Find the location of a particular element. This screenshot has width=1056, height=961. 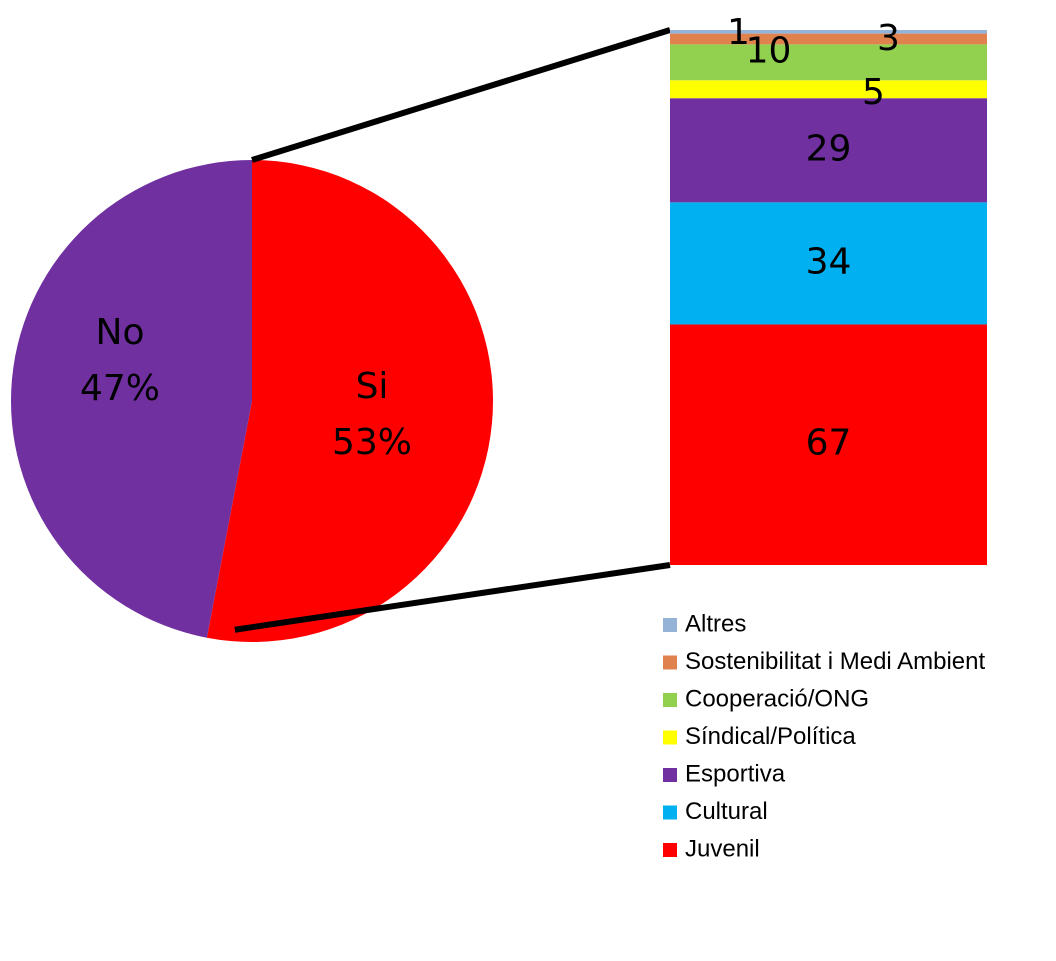

legend-label-cooperacio-ong: Cooperació/ONG is located at coordinates (777, 698).